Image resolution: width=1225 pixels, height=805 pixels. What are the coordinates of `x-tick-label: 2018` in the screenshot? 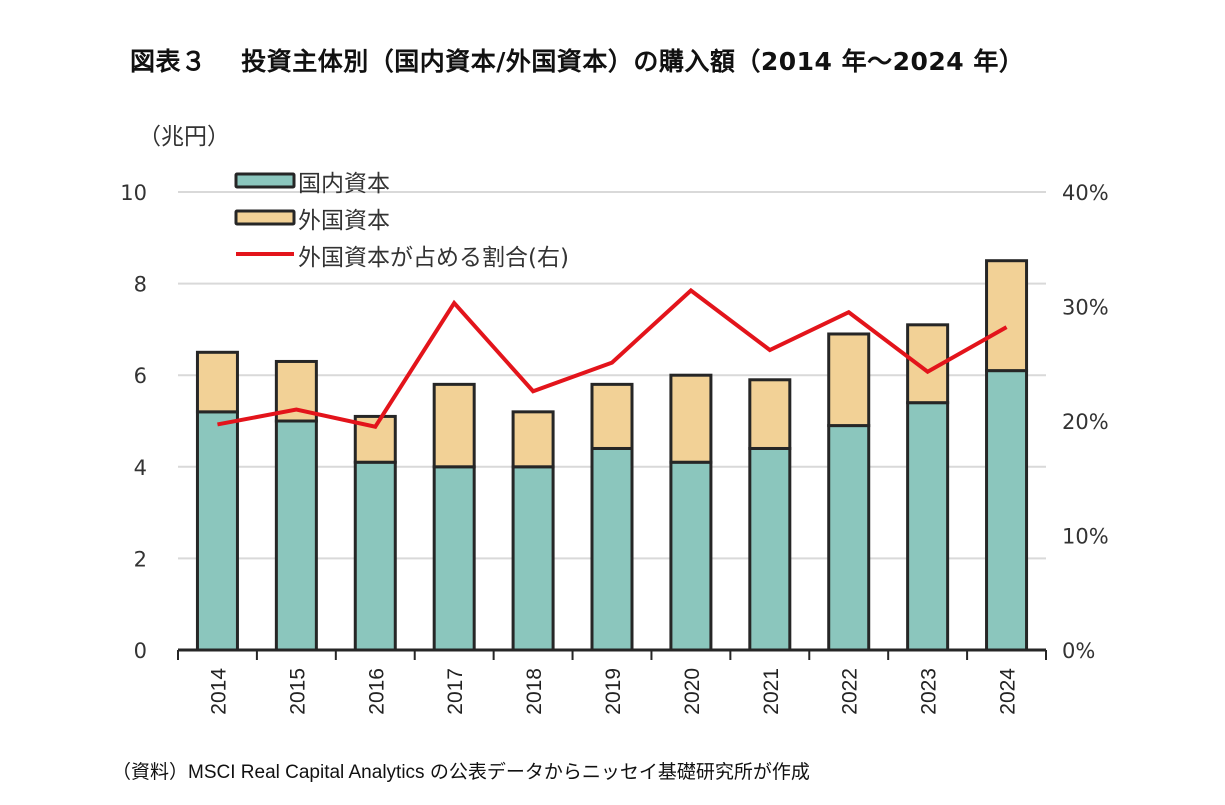 It's located at (534, 691).